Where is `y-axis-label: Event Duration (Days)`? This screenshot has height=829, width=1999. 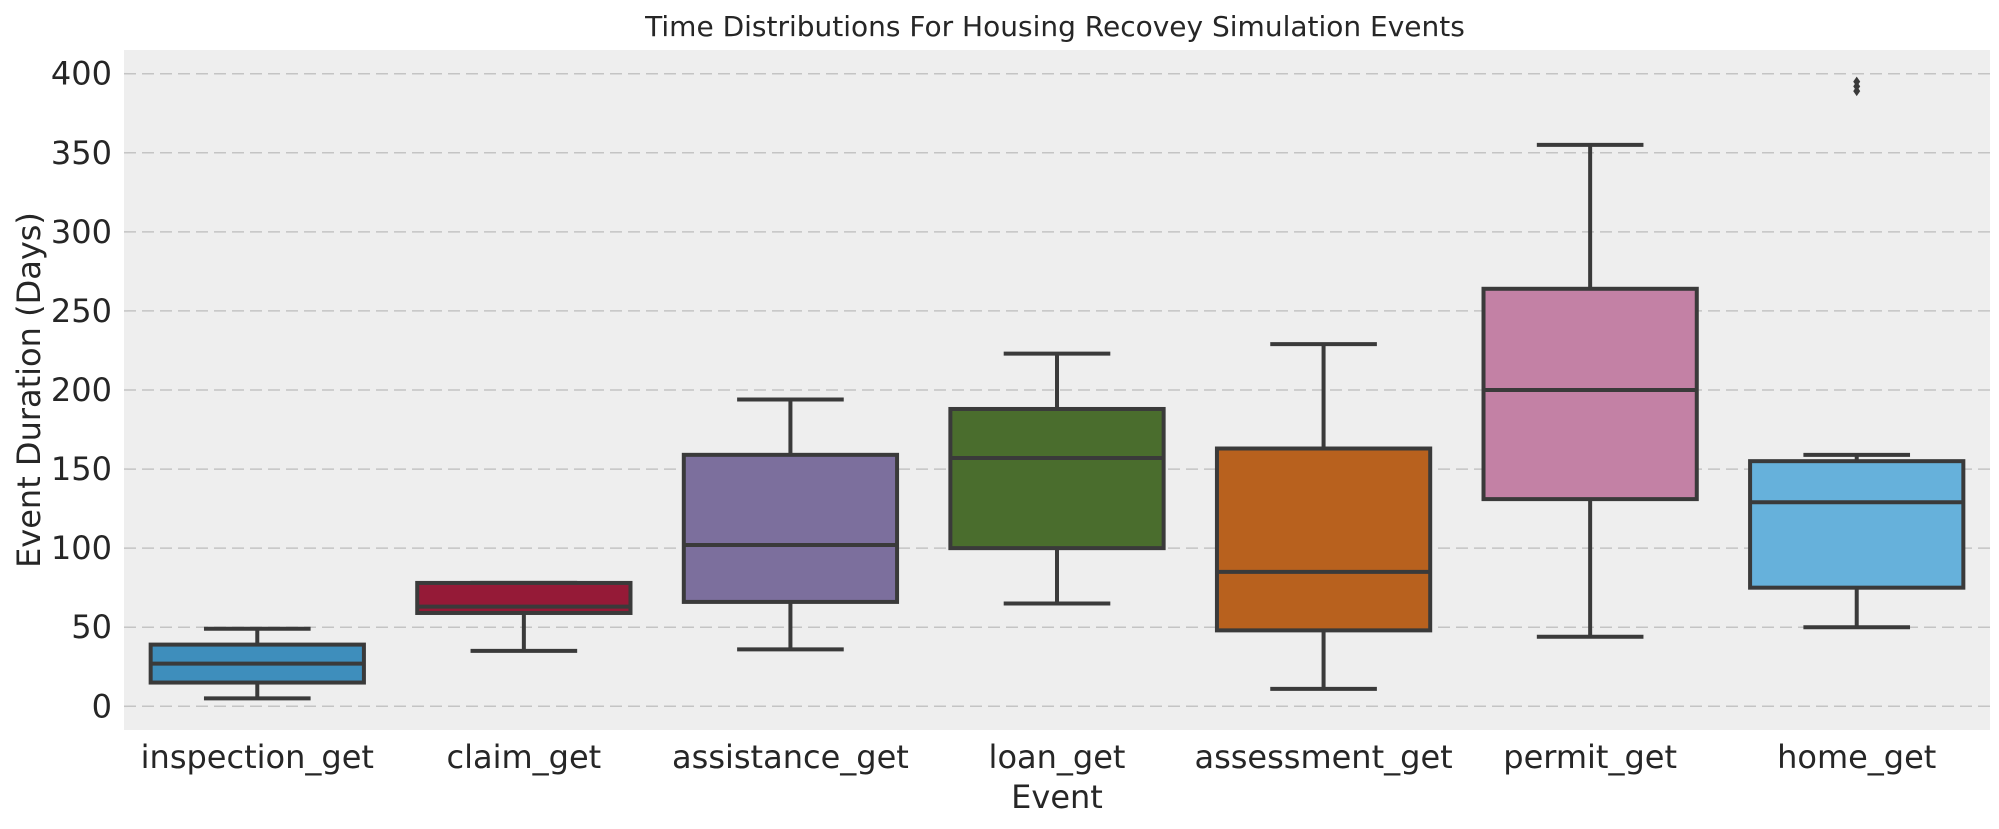 y-axis-label: Event Duration (Days) is located at coordinates (29, 390).